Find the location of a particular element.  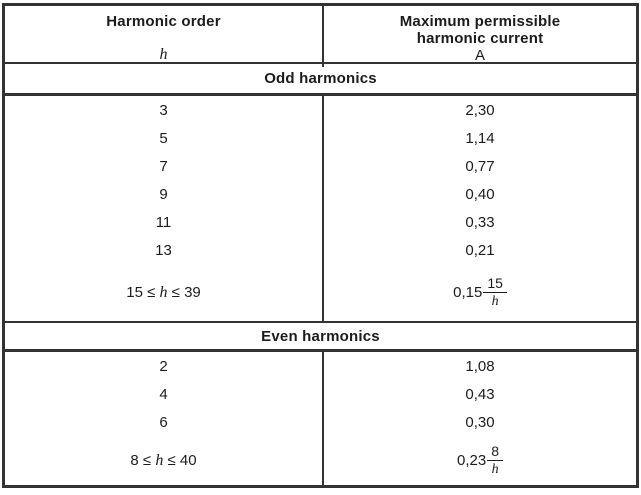

current-formula-cell: 0,15 15 h is located at coordinates (480, 292).